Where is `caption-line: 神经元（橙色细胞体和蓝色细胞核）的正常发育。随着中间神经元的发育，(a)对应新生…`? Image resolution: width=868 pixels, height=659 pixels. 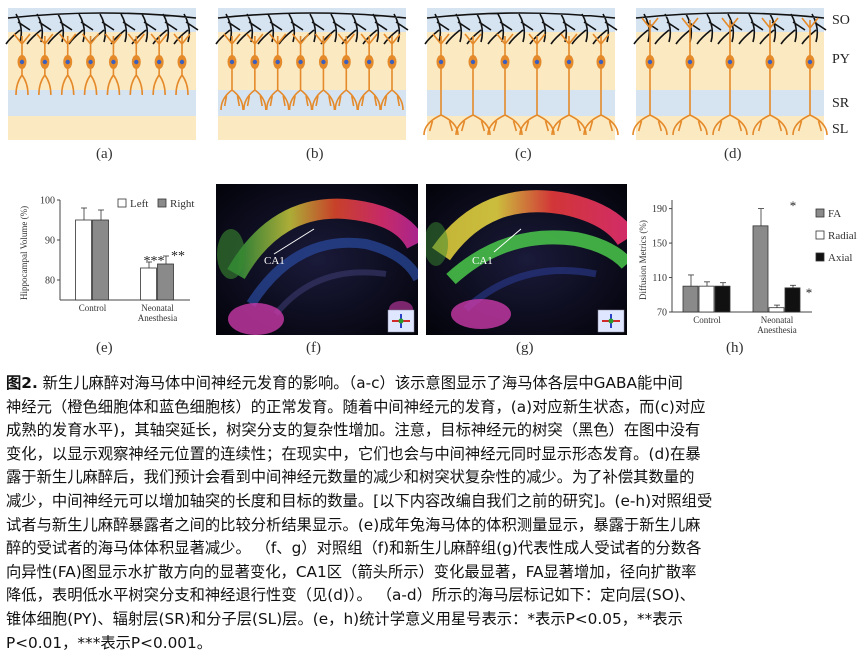
caption-line: 神经元（橙色细胞体和蓝色细胞核）的正常发育。随着中间神经元的发育，(a)对应新生… is located at coordinates (356, 406).